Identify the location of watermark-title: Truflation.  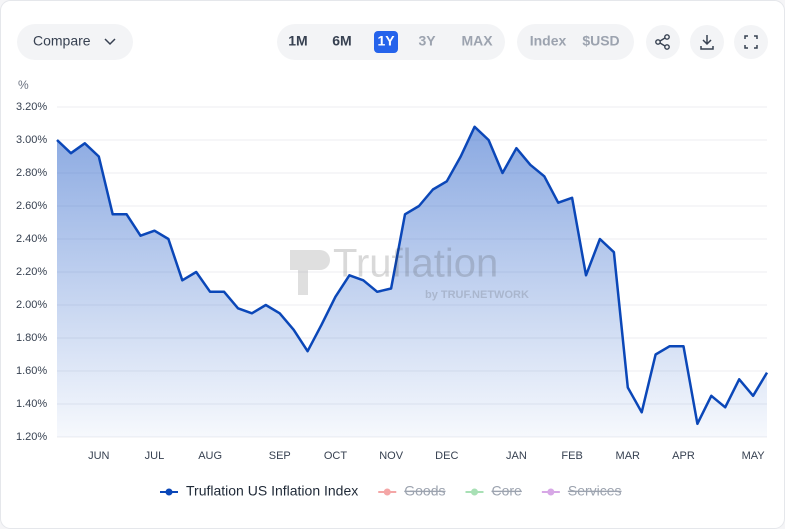
(415, 264).